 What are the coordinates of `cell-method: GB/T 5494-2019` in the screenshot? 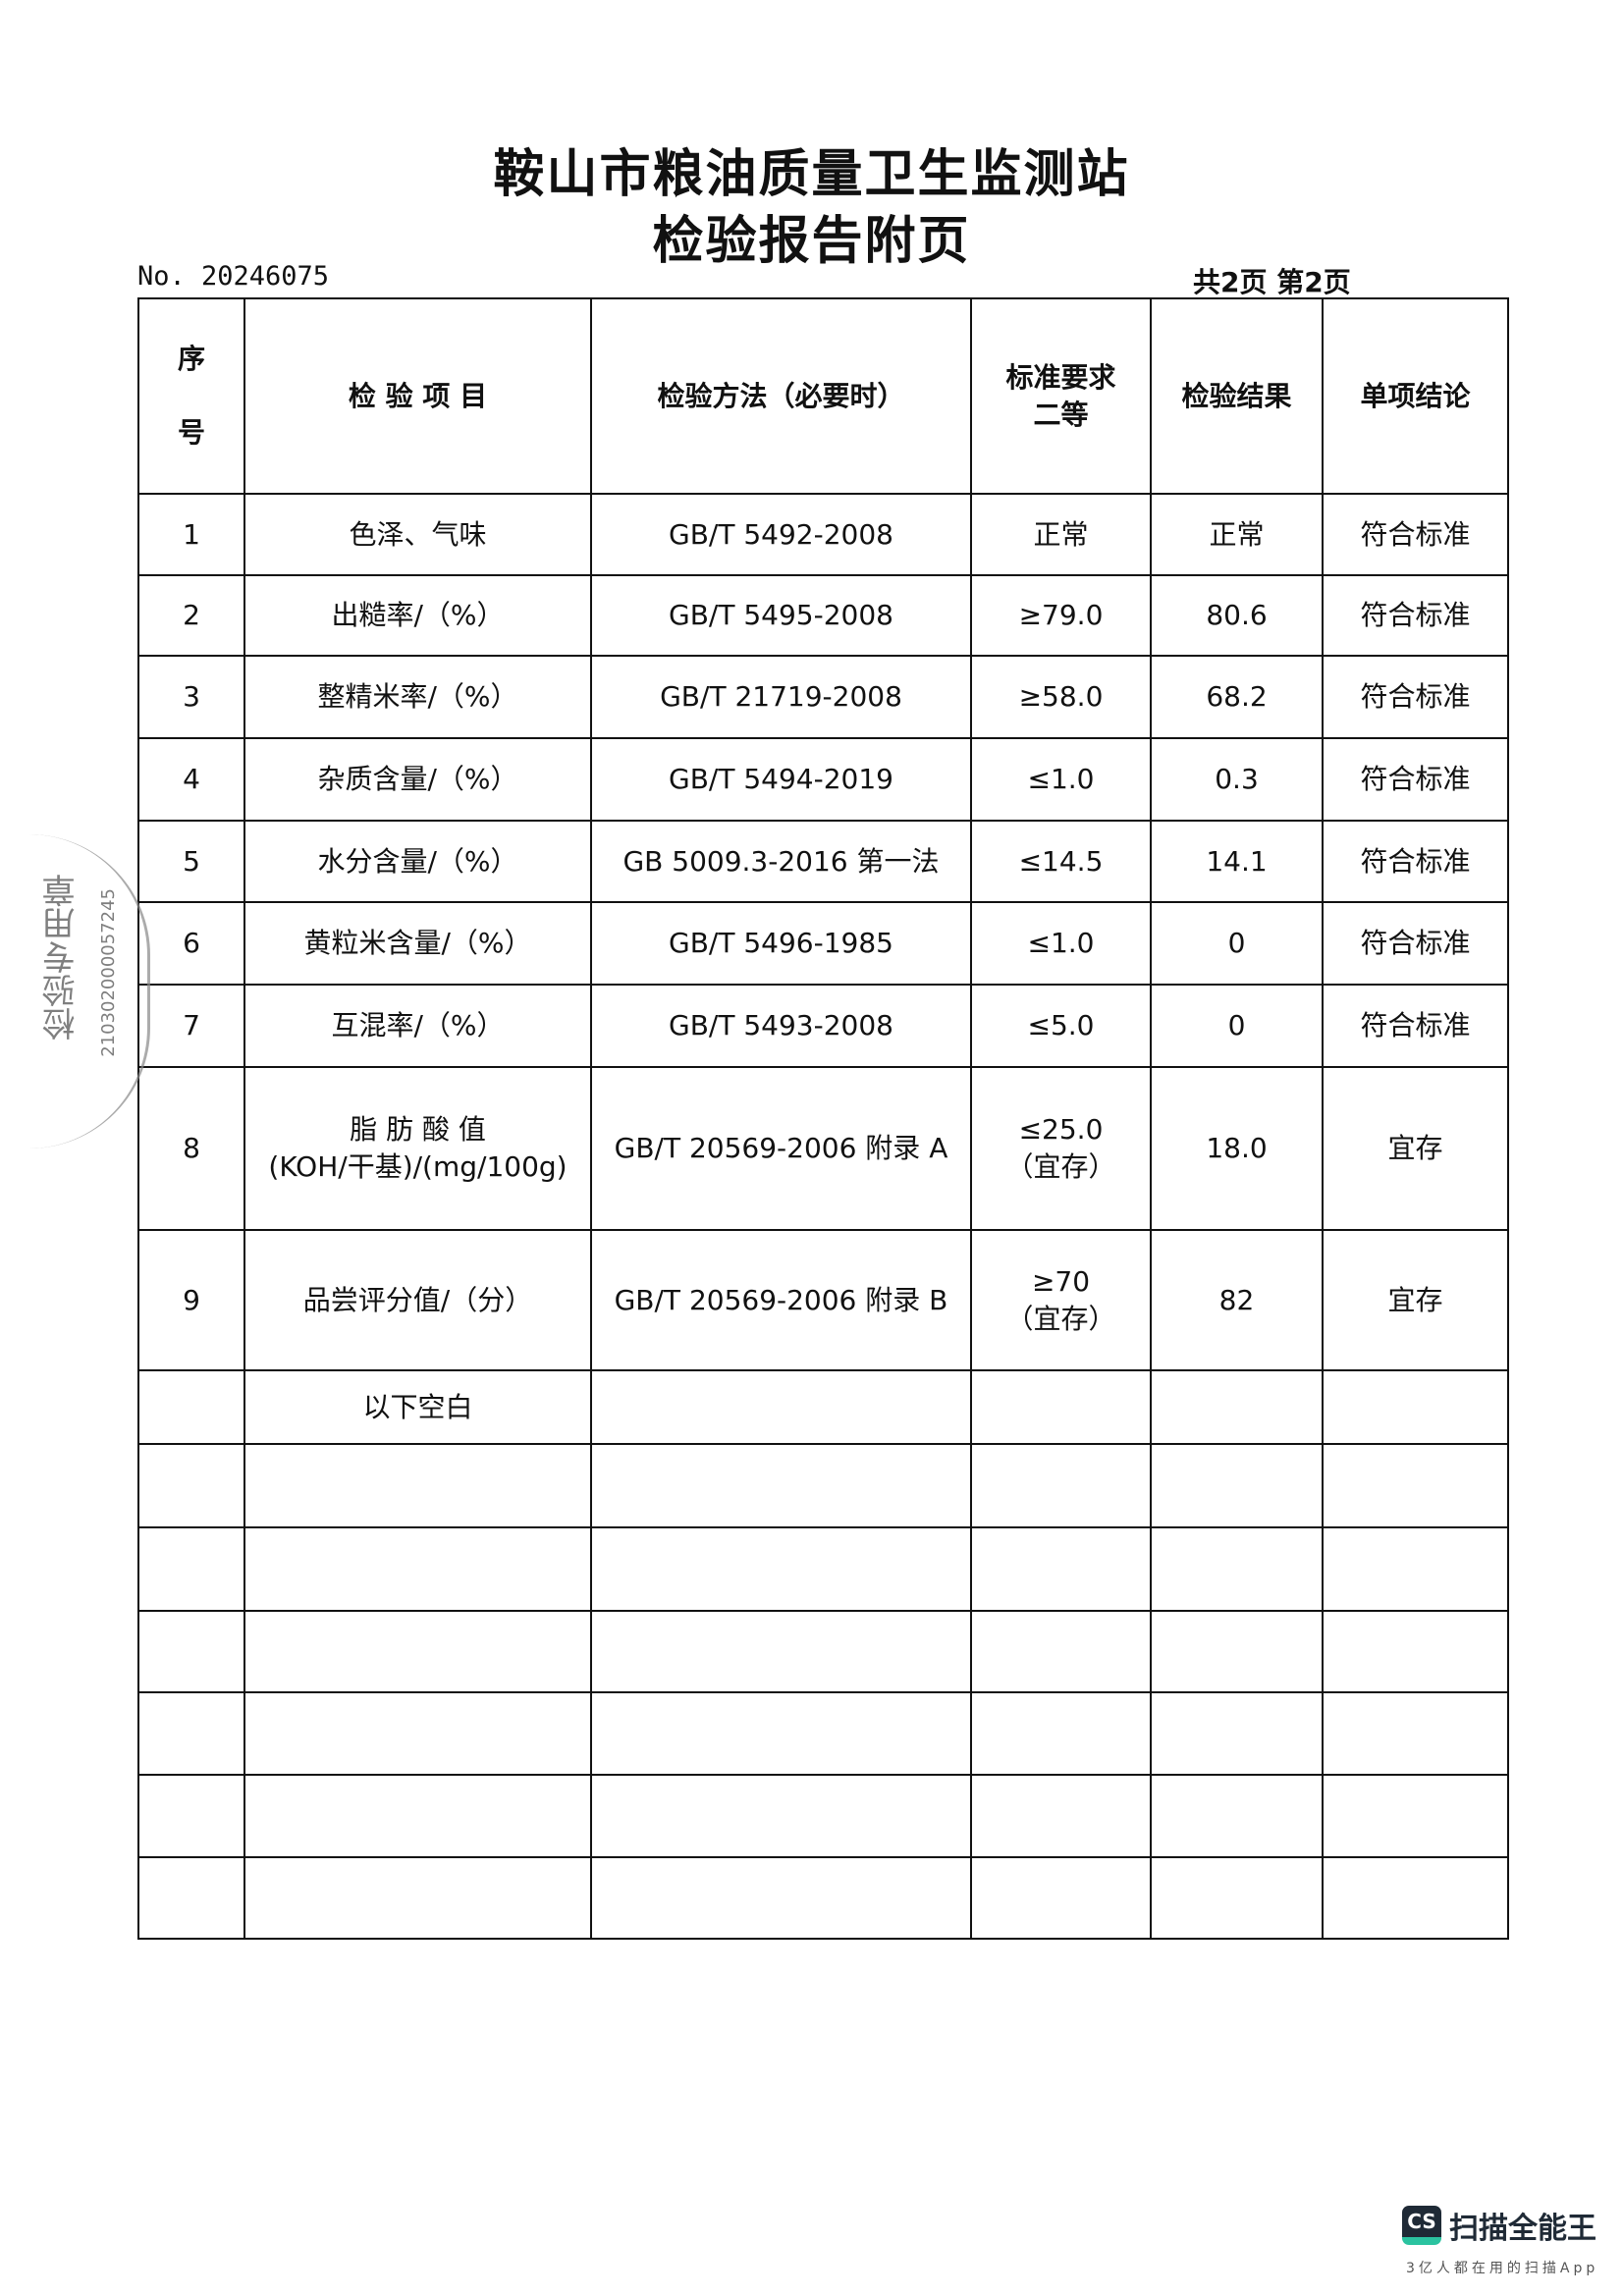 It's located at (781, 779).